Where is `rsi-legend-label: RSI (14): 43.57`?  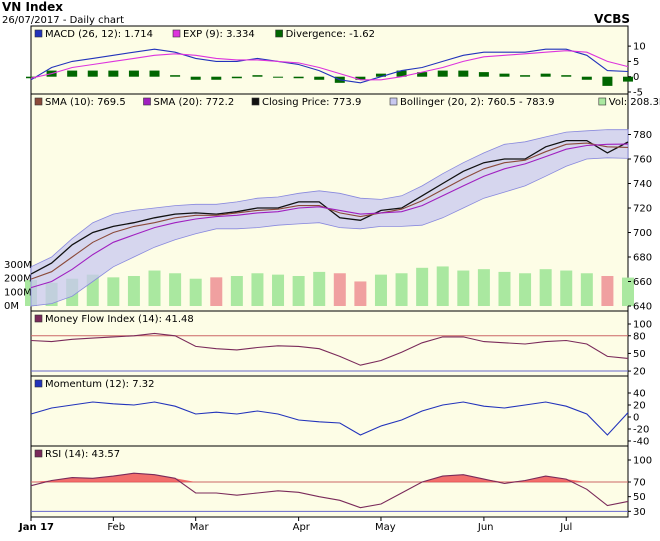 rsi-legend-label: RSI (14): 43.57 is located at coordinates (82, 454).